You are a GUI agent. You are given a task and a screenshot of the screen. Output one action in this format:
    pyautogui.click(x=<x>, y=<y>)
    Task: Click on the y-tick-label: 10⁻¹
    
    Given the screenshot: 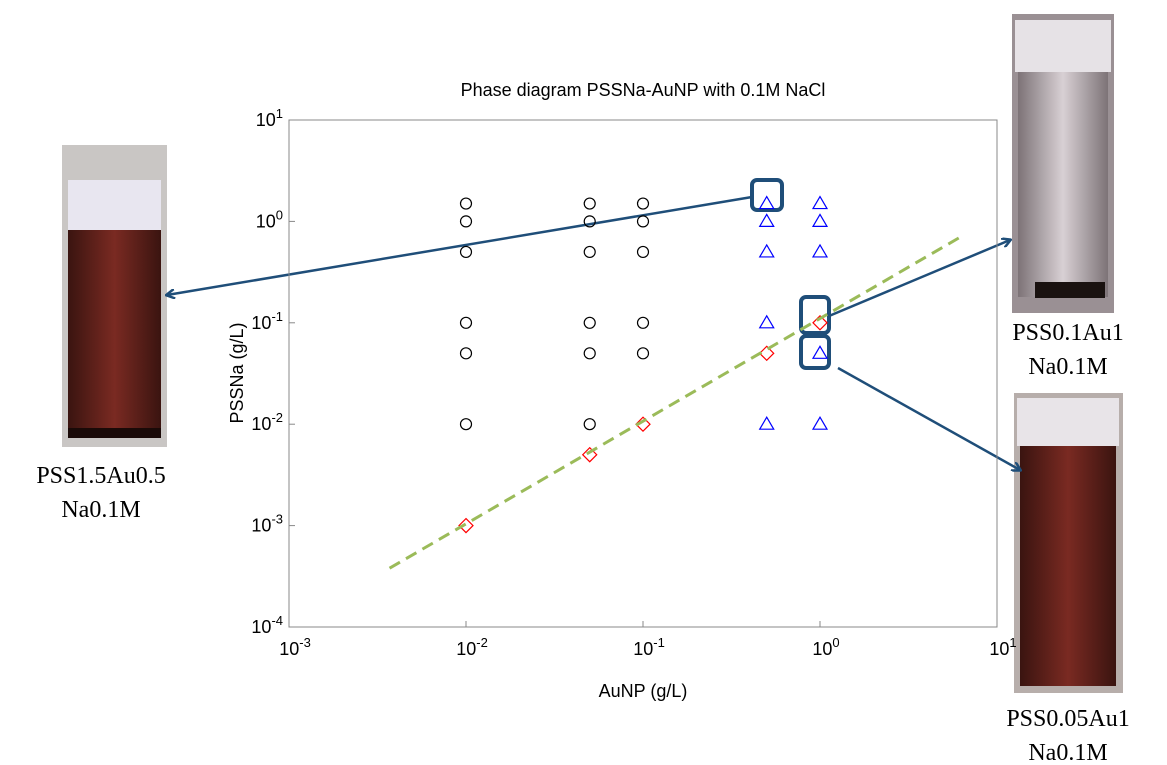 What is the action you would take?
    pyautogui.click(x=267, y=321)
    